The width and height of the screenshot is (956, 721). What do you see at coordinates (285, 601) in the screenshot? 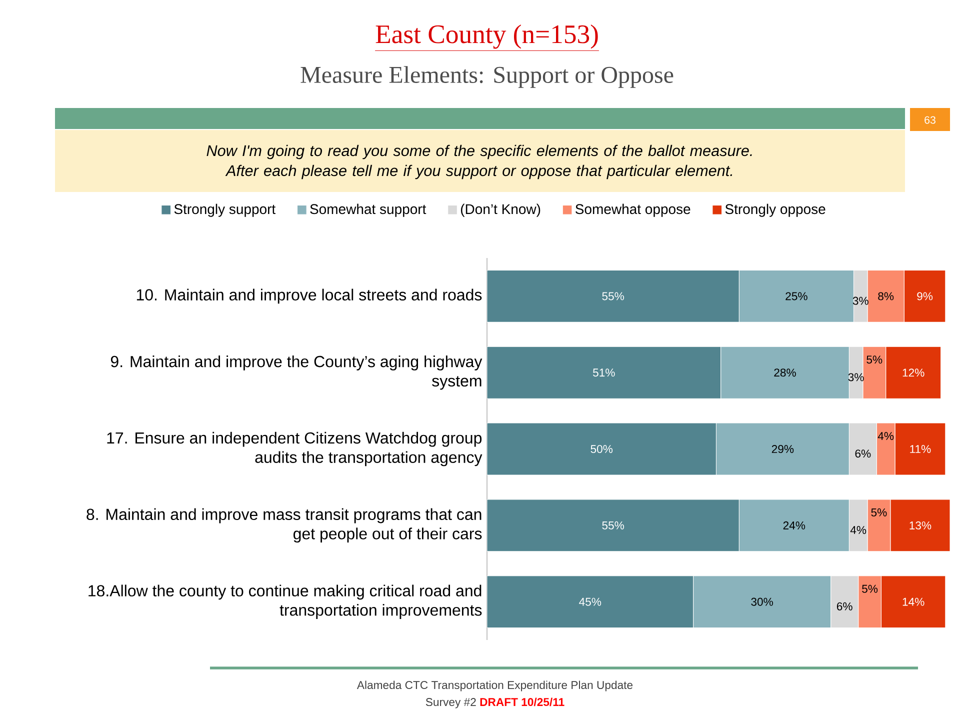
I see `y-tick-label: 18.Allow the county to continue making critical road and transportation improvements` at bounding box center [285, 601].